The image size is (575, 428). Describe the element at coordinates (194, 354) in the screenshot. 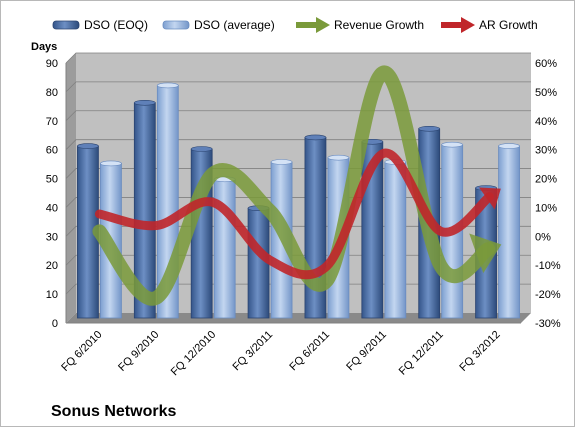

I see `x-tick-label: FQ 12/2010` at that location.